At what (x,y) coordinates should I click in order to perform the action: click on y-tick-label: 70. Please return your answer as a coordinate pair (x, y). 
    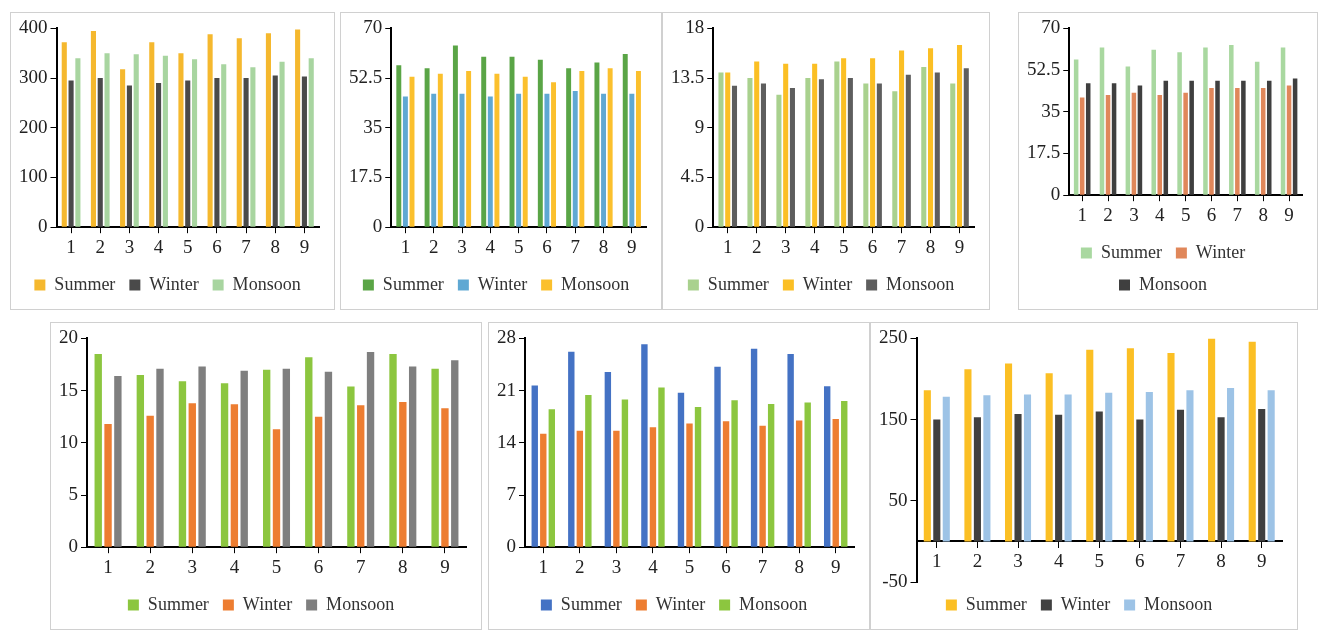
    Looking at the image, I should click on (1051, 27).